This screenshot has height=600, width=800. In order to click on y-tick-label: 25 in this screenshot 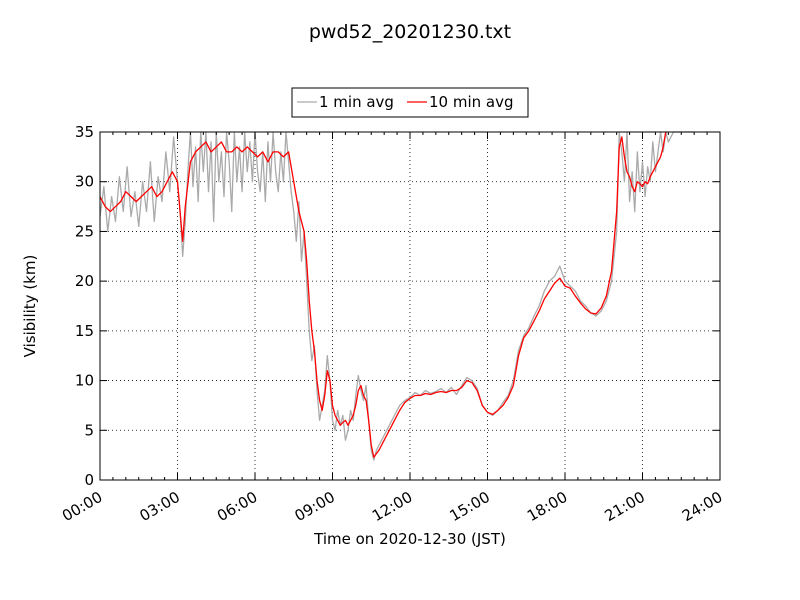, I will do `click(84, 231)`.